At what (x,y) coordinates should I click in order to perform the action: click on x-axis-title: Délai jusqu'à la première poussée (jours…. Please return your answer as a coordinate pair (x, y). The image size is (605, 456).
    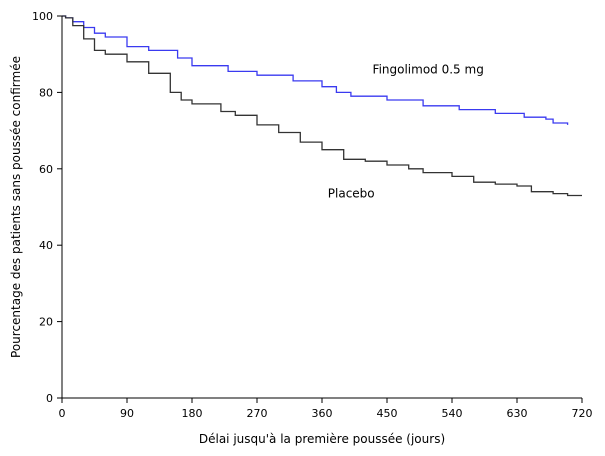
    Looking at the image, I should click on (322, 439).